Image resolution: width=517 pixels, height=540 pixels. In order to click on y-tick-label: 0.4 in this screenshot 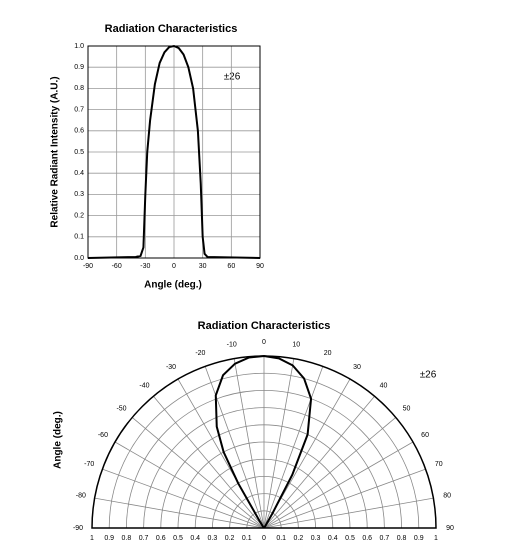, I will do `click(79, 173)`.